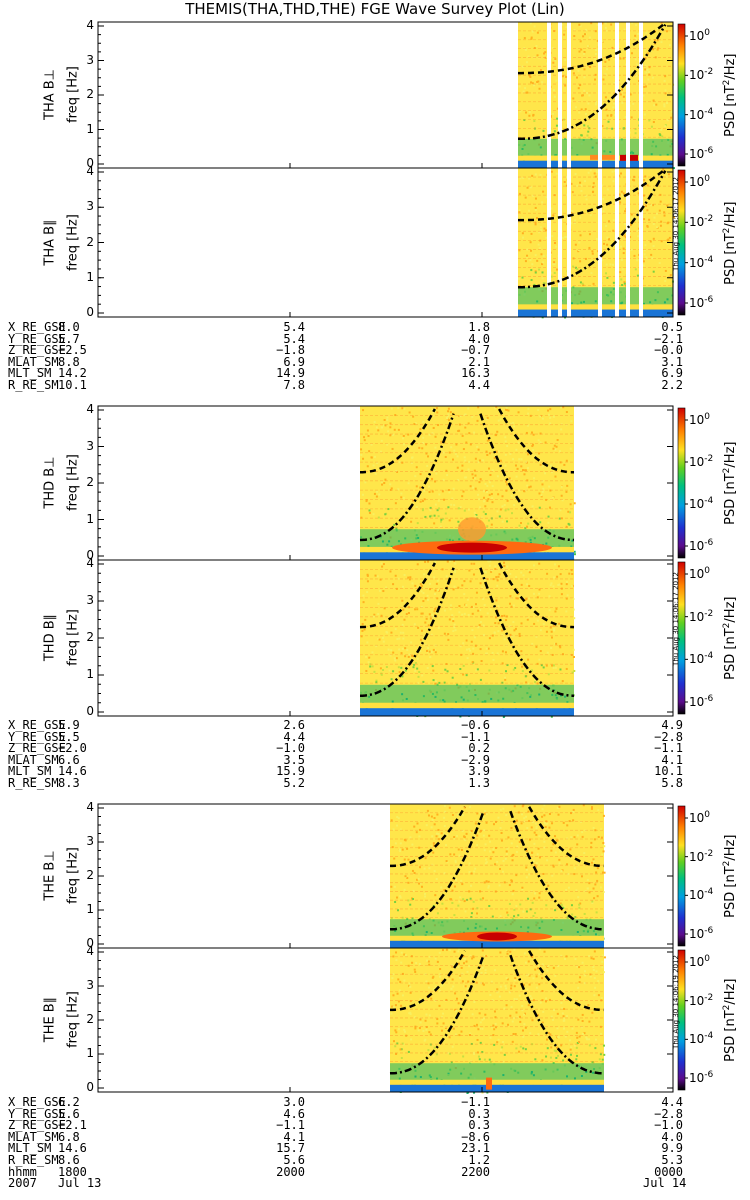 This screenshot has width=750, height=1200. What do you see at coordinates (375, 1171) in the screenshot?
I see `ephemeris-row: hhmm 1800 2000 2200 0000` at bounding box center [375, 1171].